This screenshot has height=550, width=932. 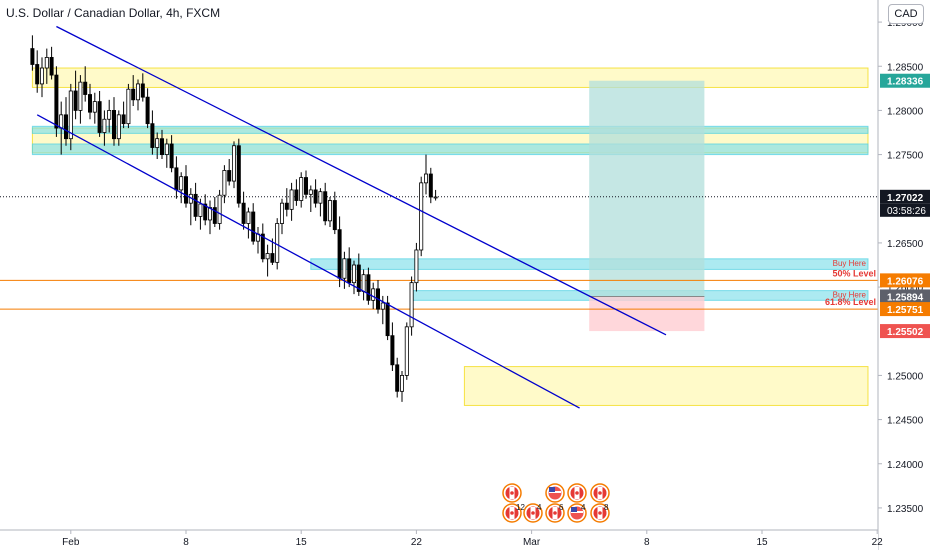 What do you see at coordinates (600, 513) in the screenshot?
I see `canada-flag-icon: 8` at bounding box center [600, 513].